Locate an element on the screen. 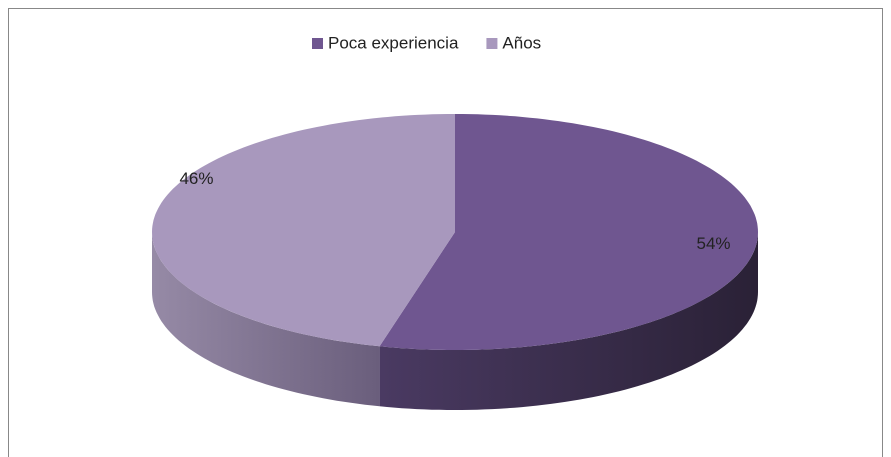 The image size is (891, 457). data-label: 46% is located at coordinates (196, 178).